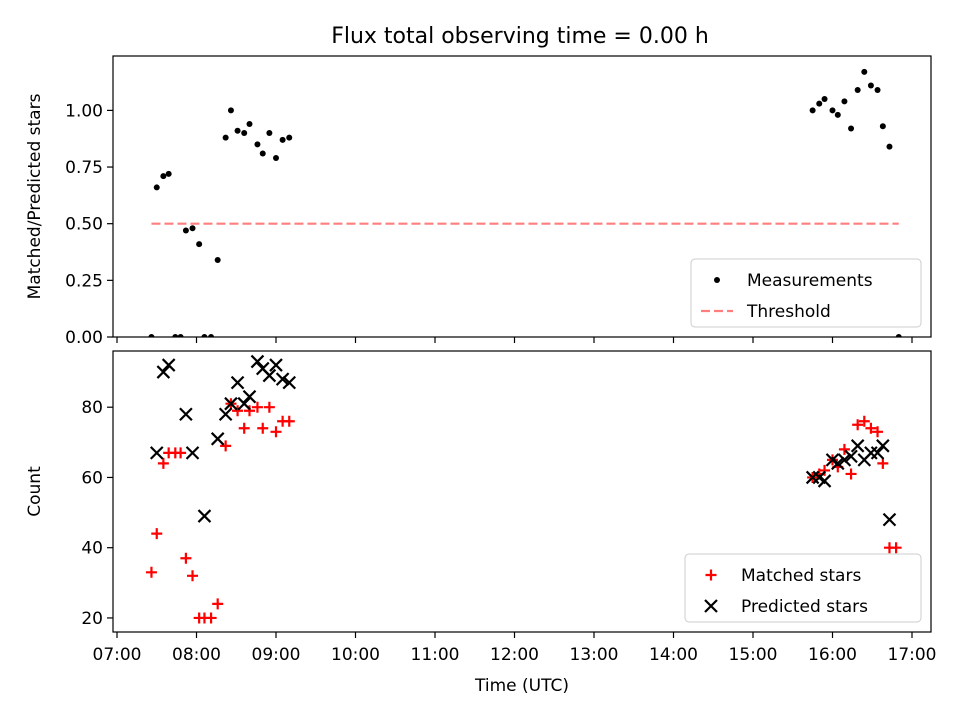 This screenshot has height=720, width=960. I want to click on legend: Matched stars Predicted stars, so click(803, 588).